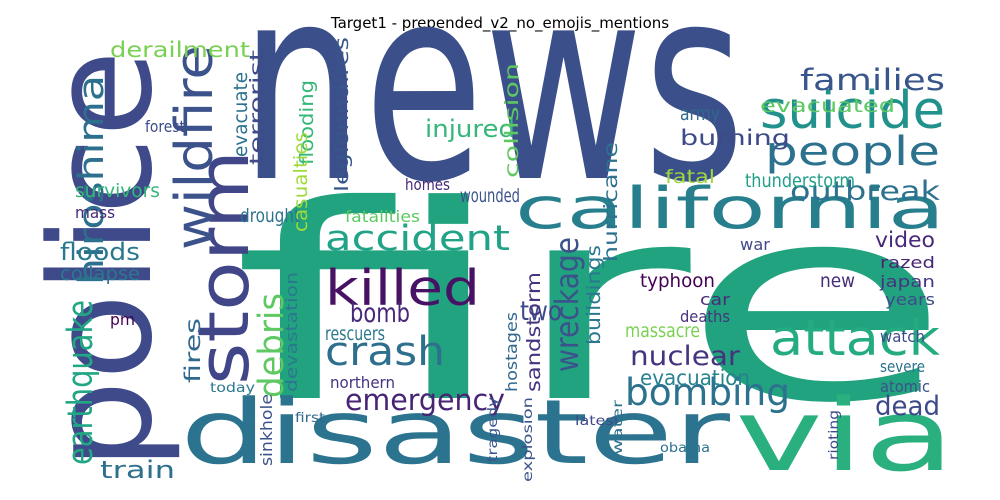  Describe the element at coordinates (266, 430) in the screenshot. I see `word: sinkhole` at that location.